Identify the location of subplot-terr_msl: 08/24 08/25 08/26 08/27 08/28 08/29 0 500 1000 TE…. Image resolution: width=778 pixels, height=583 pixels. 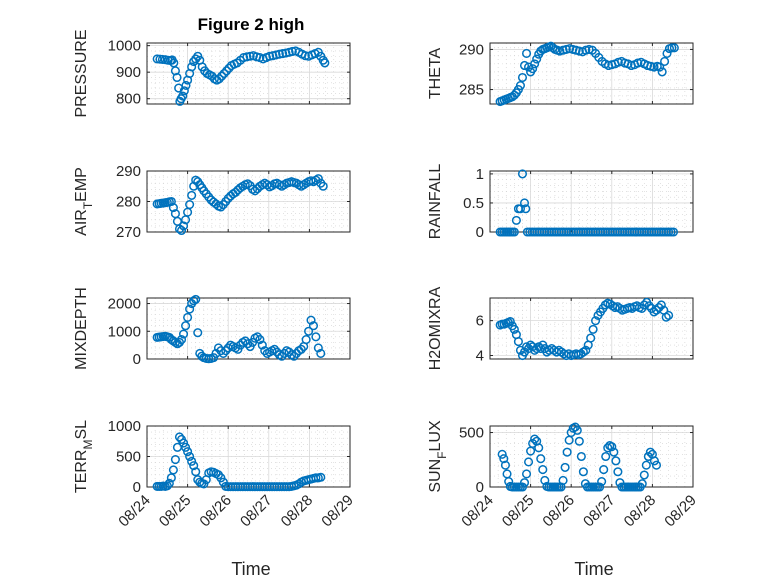
(215, 474).